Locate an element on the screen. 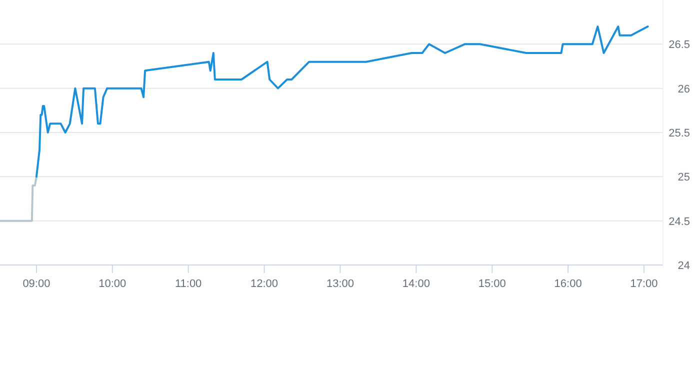  x-tick-label: 09:00 is located at coordinates (36, 284).